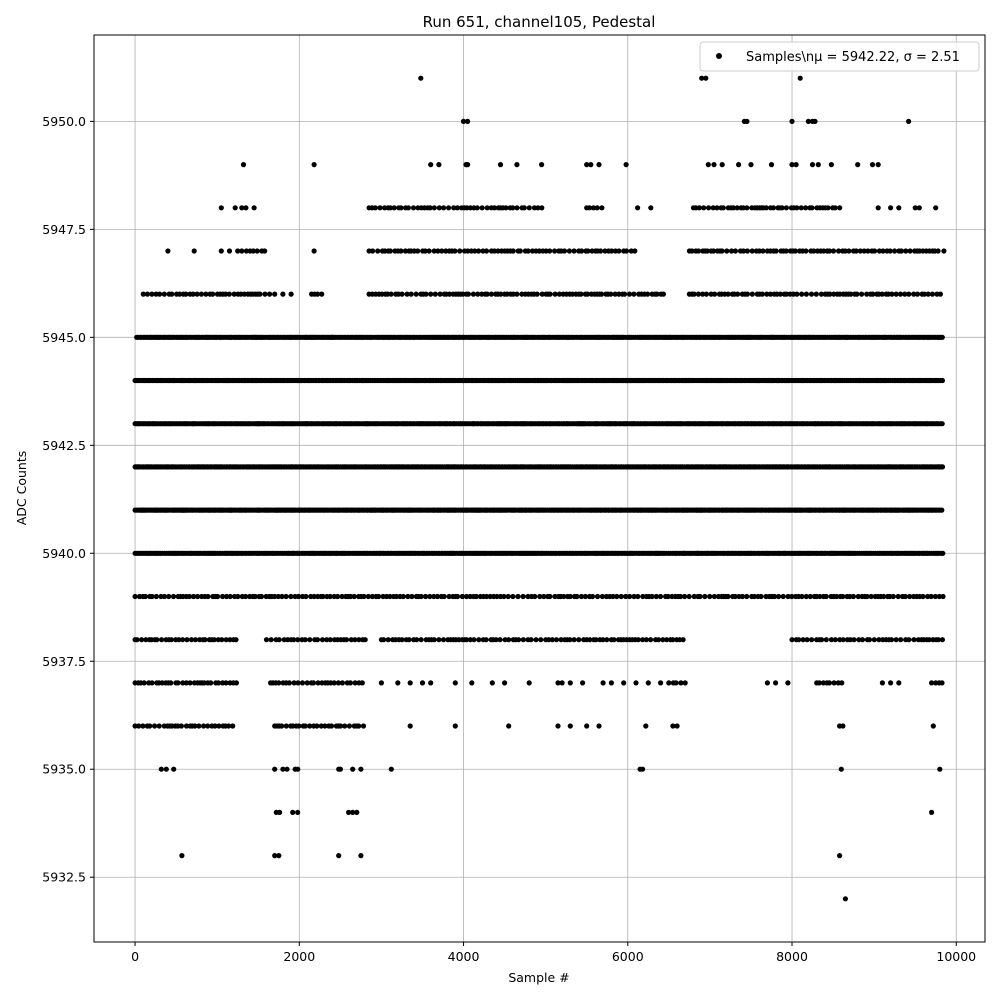 The width and height of the screenshot is (1000, 1000). Describe the element at coordinates (64, 121) in the screenshot. I see `y-tick-label: 5950.0` at that location.